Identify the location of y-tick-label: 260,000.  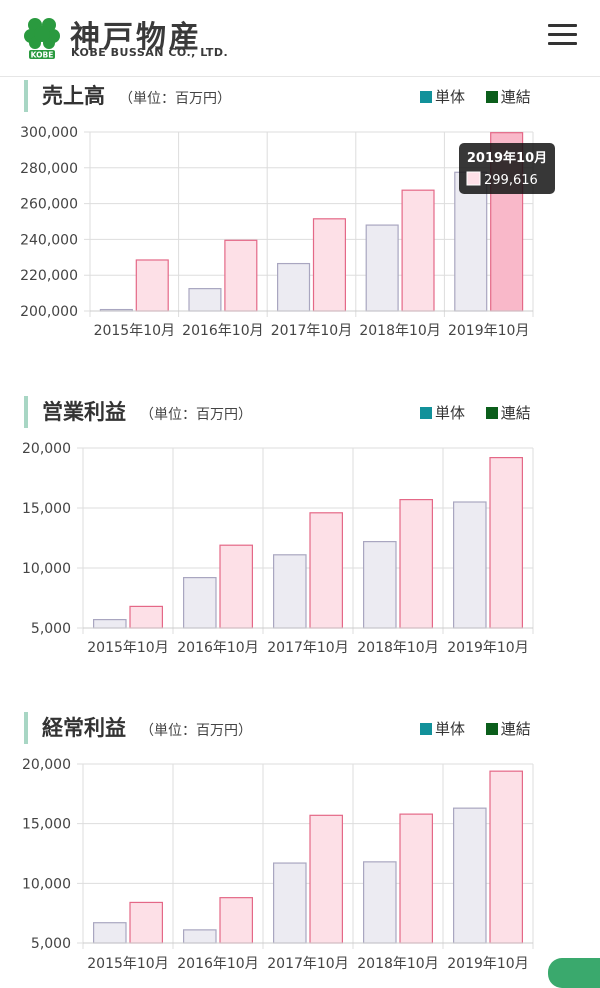
(49, 205).